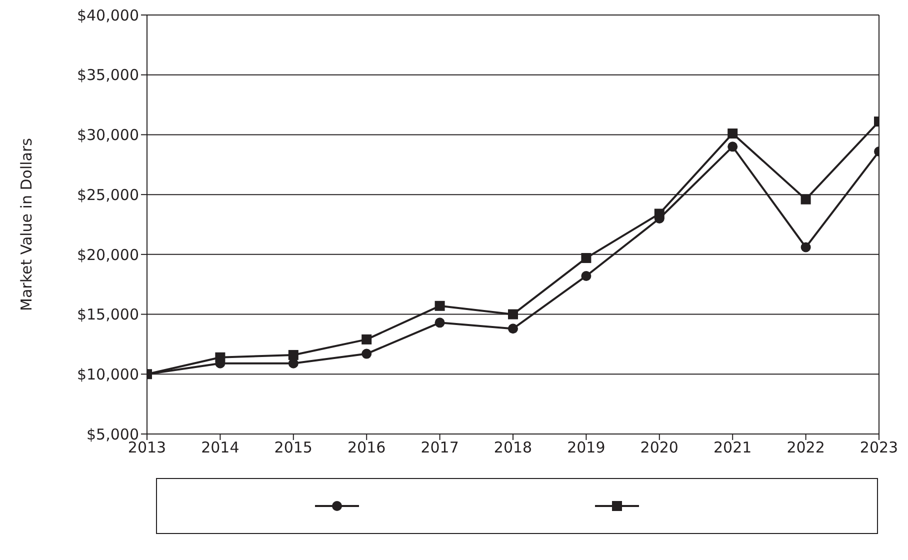 Image resolution: width=908 pixels, height=560 pixels. Describe the element at coordinates (107, 195) in the screenshot. I see `y-tick-label: $25,000` at that location.